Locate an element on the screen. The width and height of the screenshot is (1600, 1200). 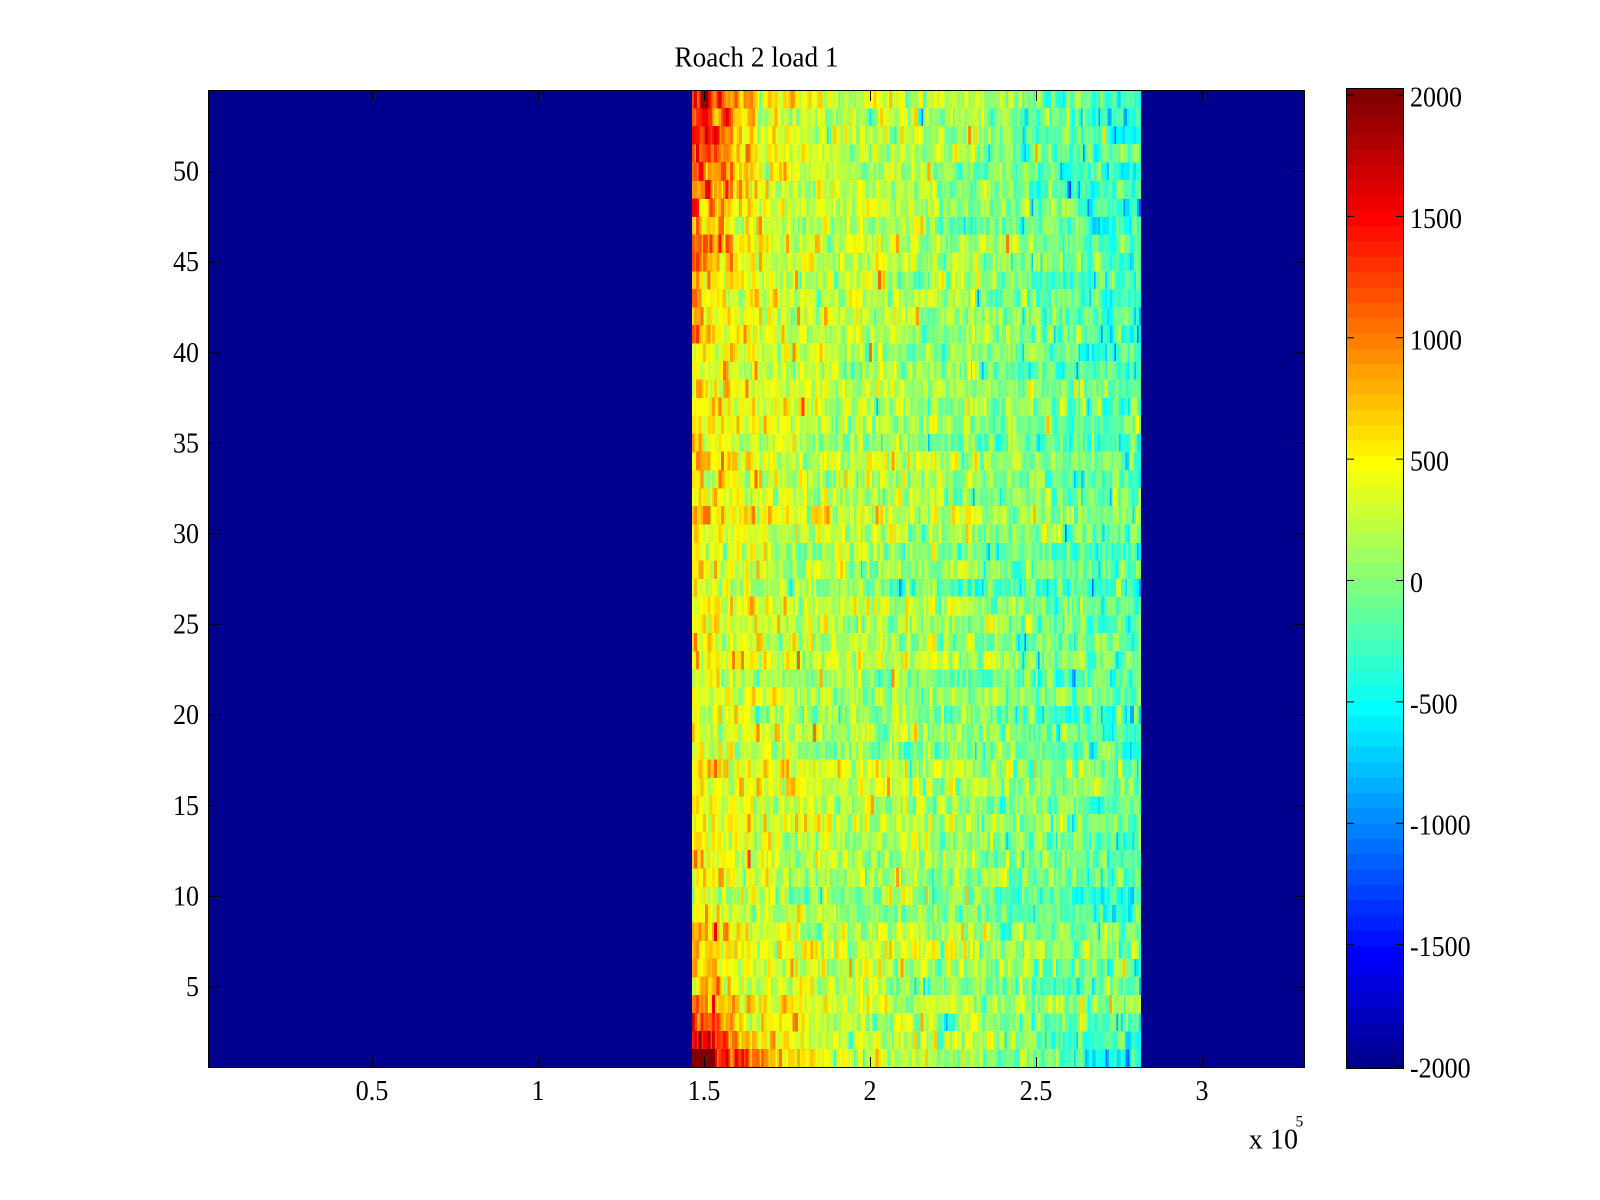
svg-text: 30 is located at coordinates (186, 534).